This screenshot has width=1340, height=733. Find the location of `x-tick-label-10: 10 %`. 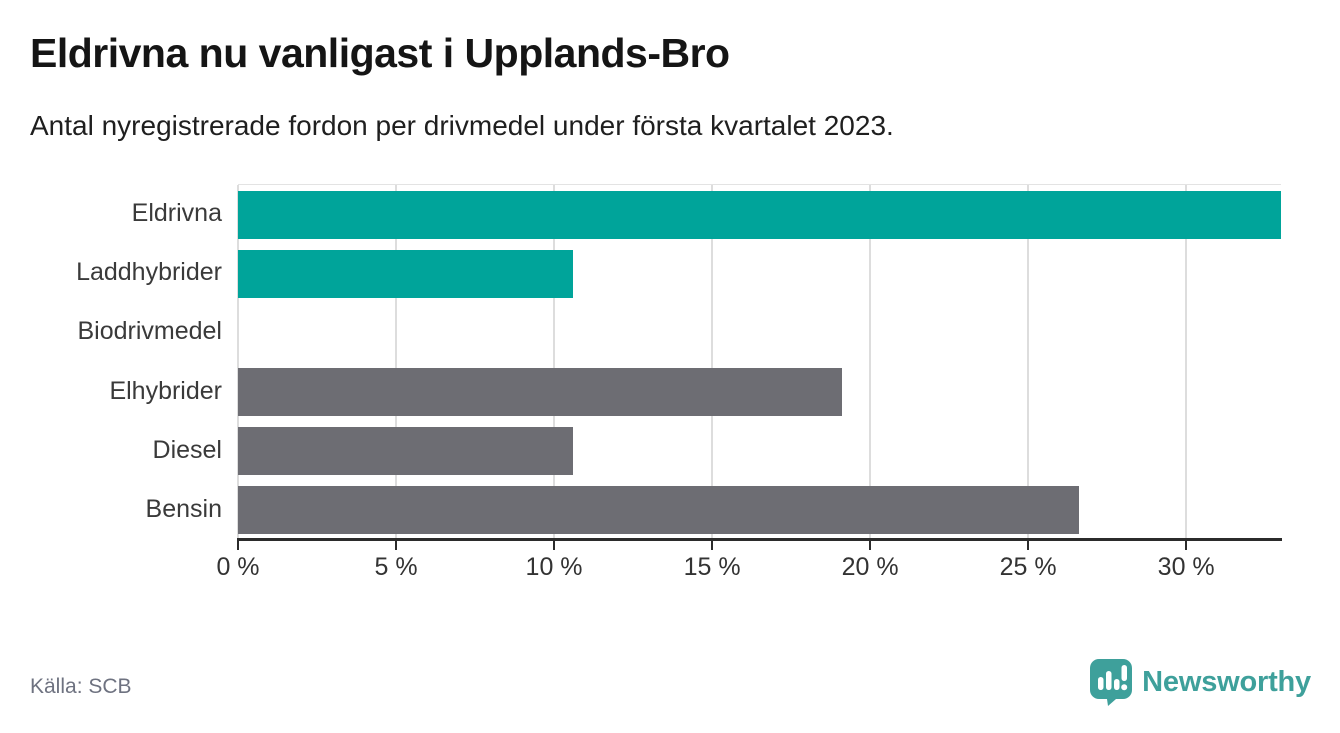

x-tick-label-10: 10 % is located at coordinates (554, 567).